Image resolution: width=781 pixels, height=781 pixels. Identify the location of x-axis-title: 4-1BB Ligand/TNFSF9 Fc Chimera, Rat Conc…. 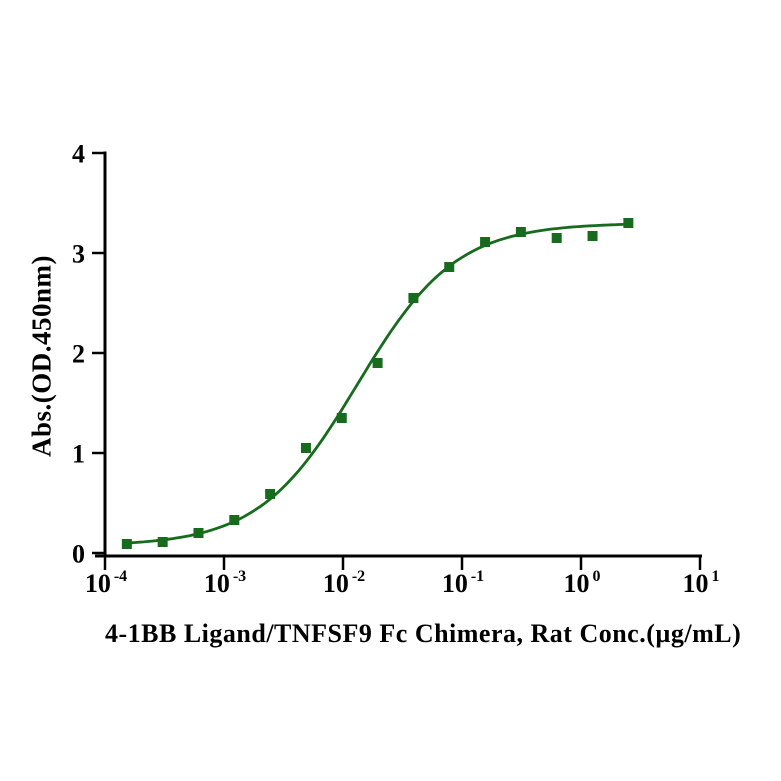
(423, 633).